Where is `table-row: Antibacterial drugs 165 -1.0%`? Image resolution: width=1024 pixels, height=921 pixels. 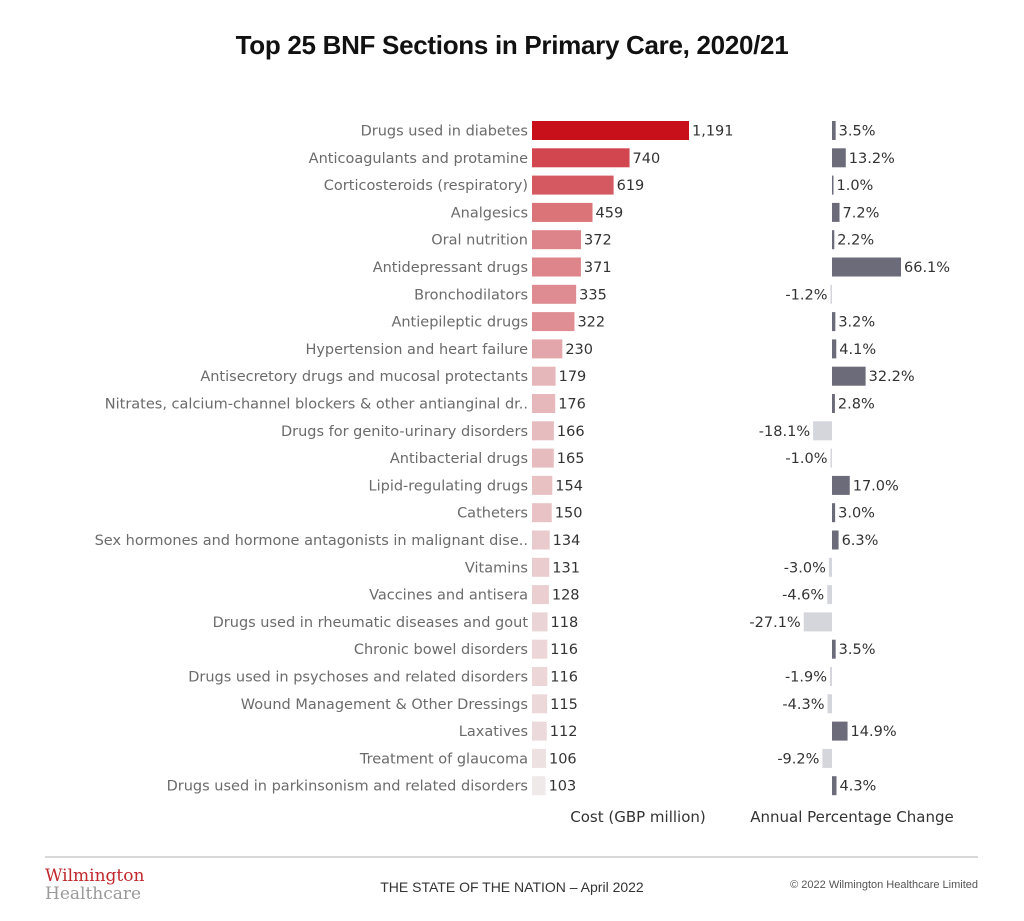 table-row: Antibacterial drugs 165 -1.0% is located at coordinates (611, 458).